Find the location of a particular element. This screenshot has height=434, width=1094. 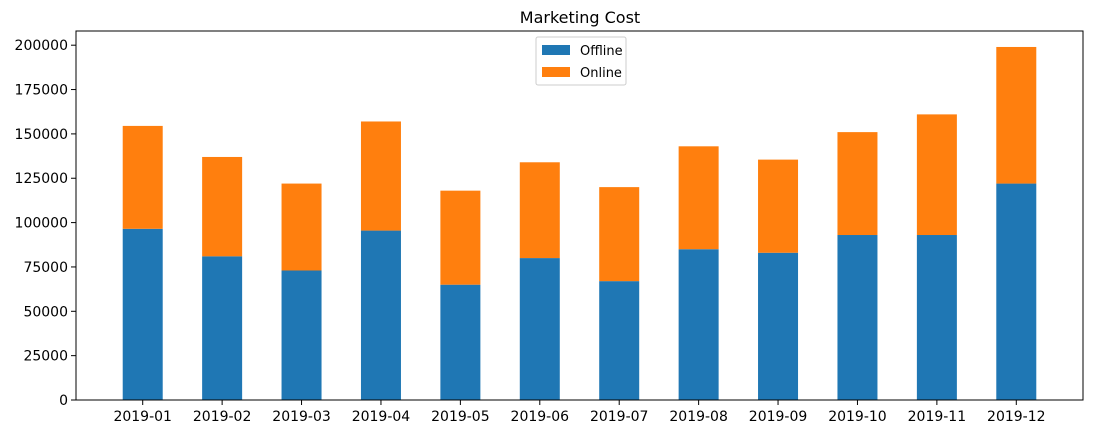

y-tick-label: 100000 is located at coordinates (41, 224).